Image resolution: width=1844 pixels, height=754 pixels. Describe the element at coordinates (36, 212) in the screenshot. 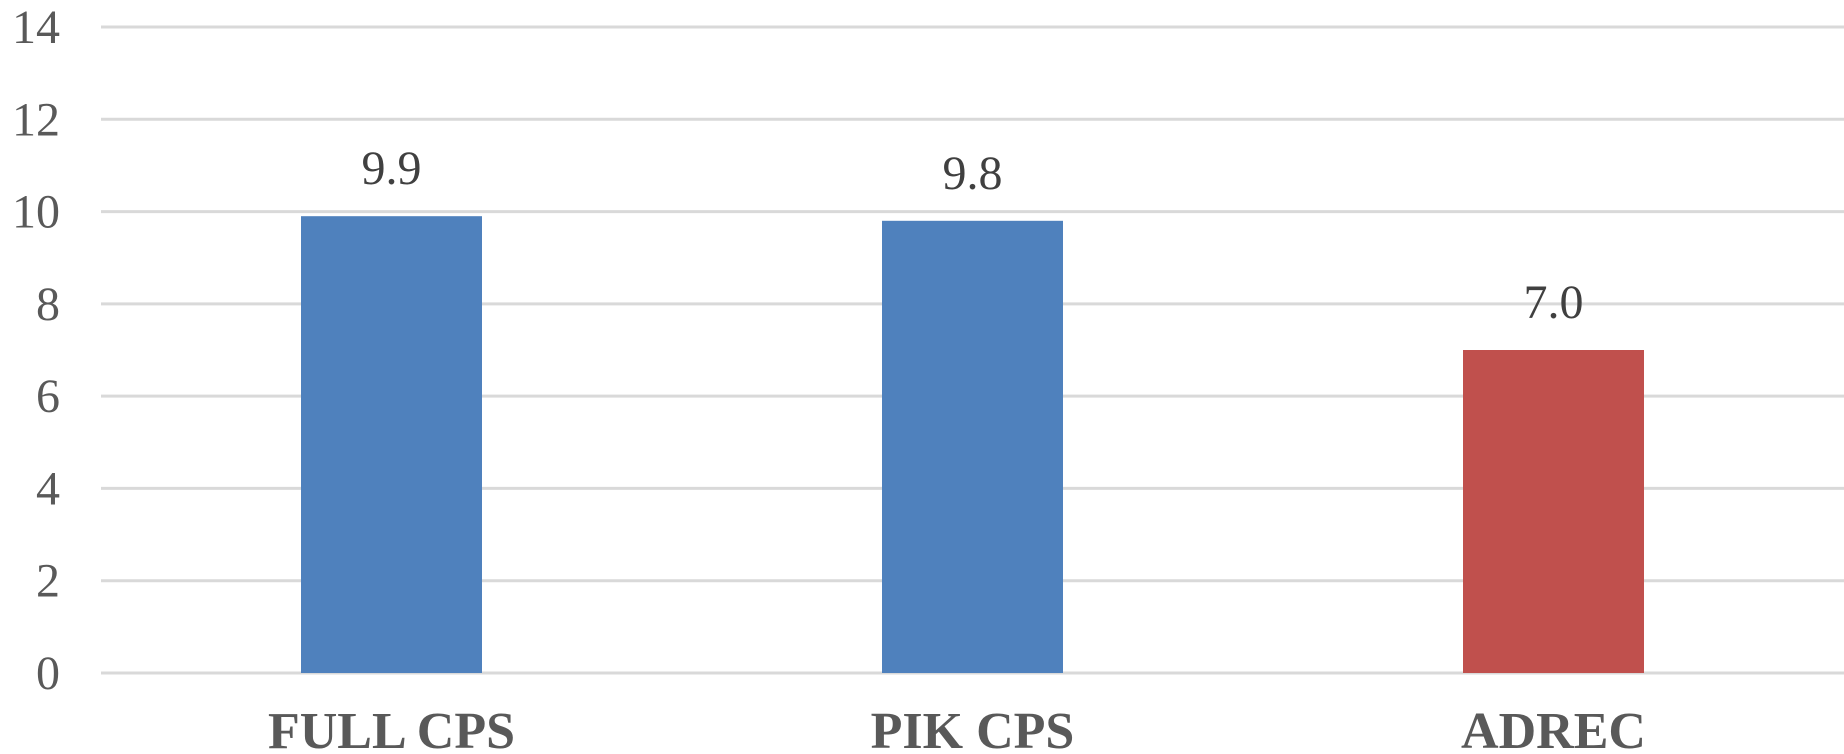

I see `y-tick-label: 10` at that location.